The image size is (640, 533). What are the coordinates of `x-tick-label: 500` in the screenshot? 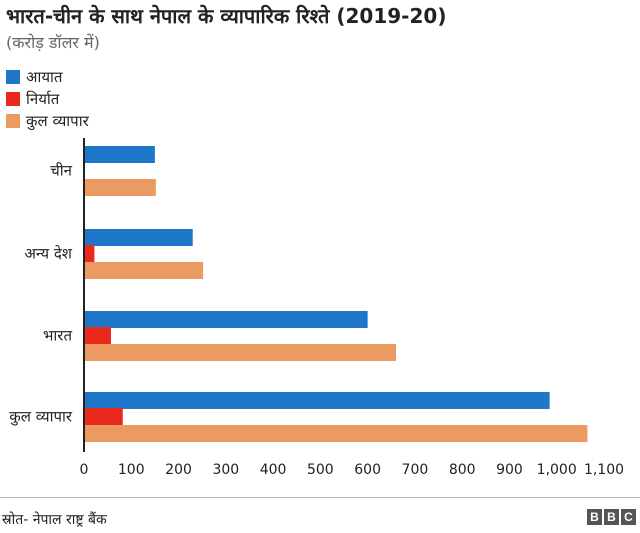 It's located at (320, 470).